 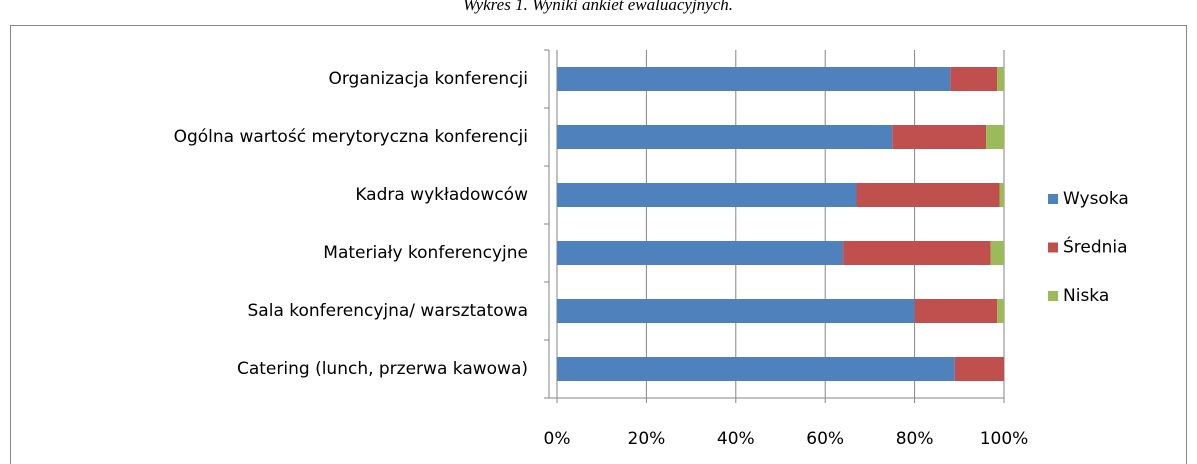 What do you see at coordinates (428, 79) in the screenshot?
I see `y-tick-label: Organizacja konferencji` at bounding box center [428, 79].